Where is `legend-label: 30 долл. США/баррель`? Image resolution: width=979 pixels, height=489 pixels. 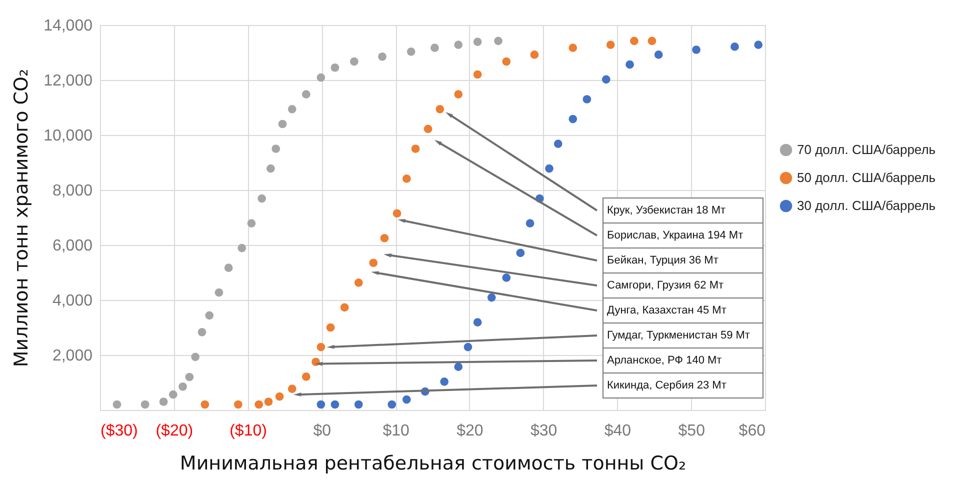 legend-label: 30 долл. США/баррель is located at coordinates (866, 205).